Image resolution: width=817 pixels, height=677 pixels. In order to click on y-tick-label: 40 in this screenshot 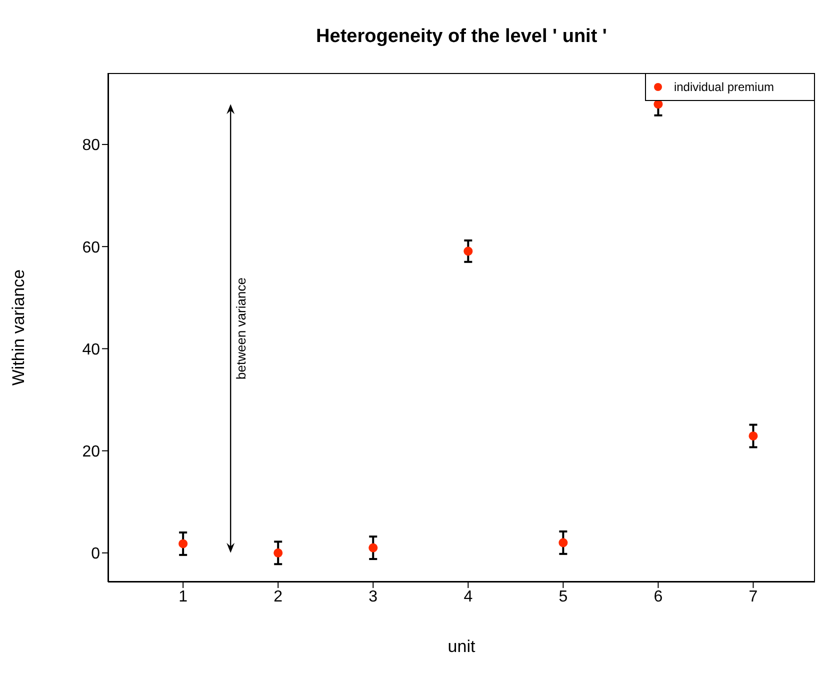, I will do `click(91, 349)`.